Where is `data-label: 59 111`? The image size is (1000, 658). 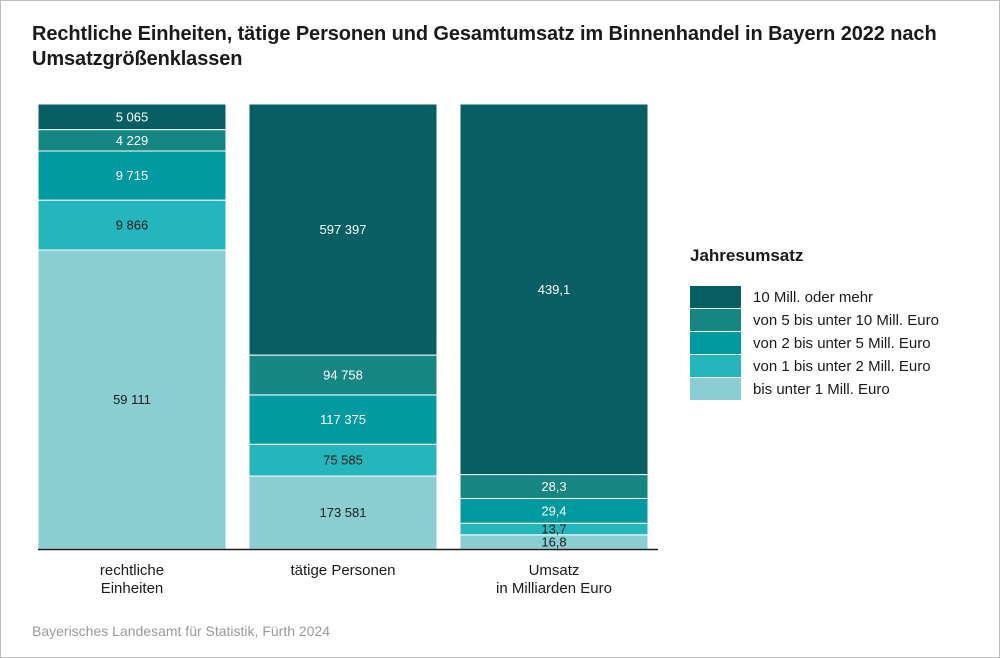
data-label: 59 111 is located at coordinates (132, 399).